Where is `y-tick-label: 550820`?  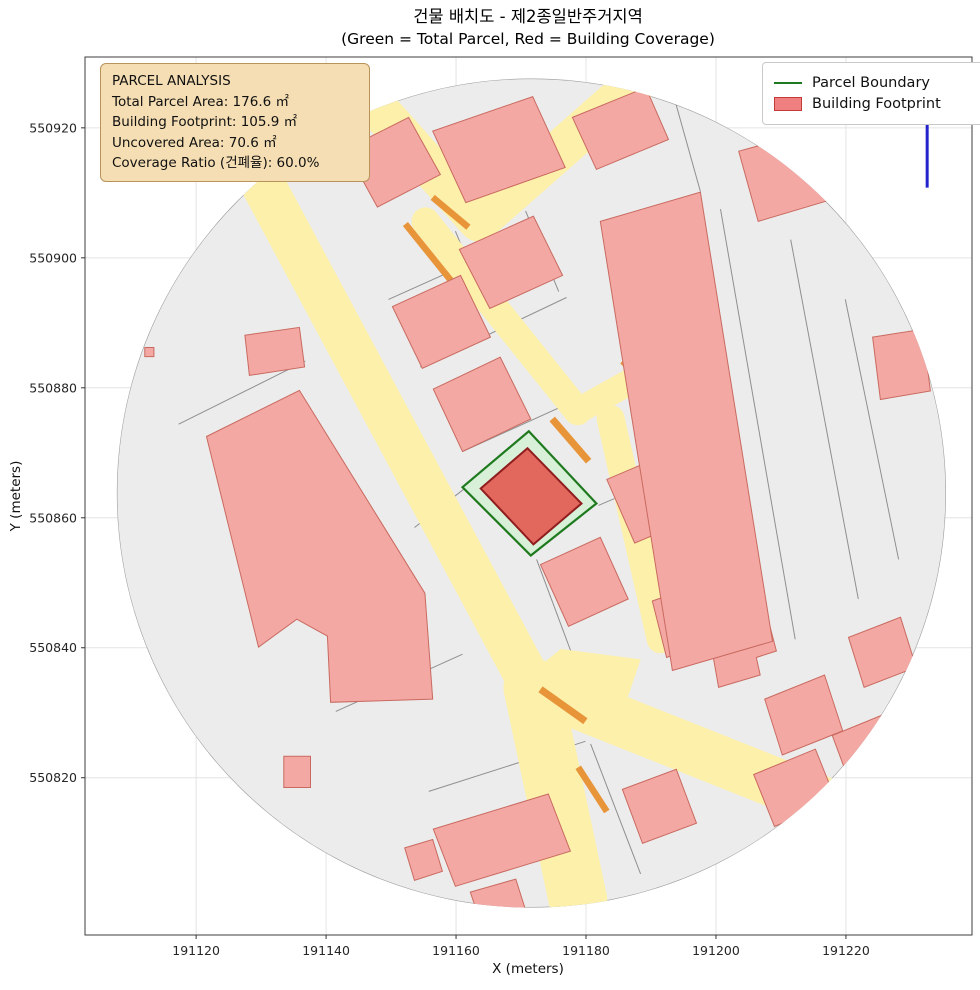
y-tick-label: 550820 is located at coordinates (53, 777).